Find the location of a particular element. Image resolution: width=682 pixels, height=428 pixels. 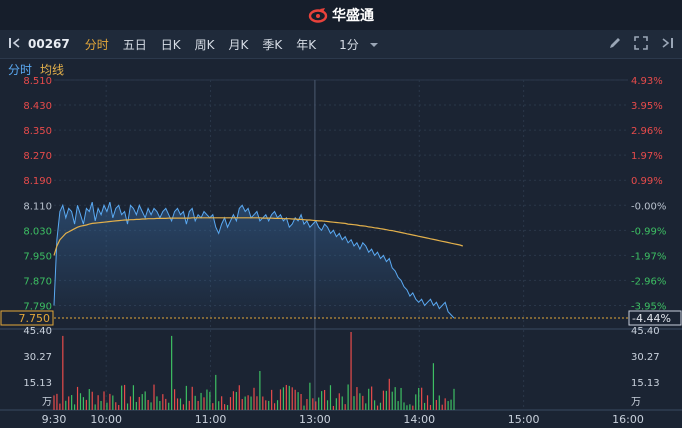

pct-tick-label: -1.97% is located at coordinates (648, 256).